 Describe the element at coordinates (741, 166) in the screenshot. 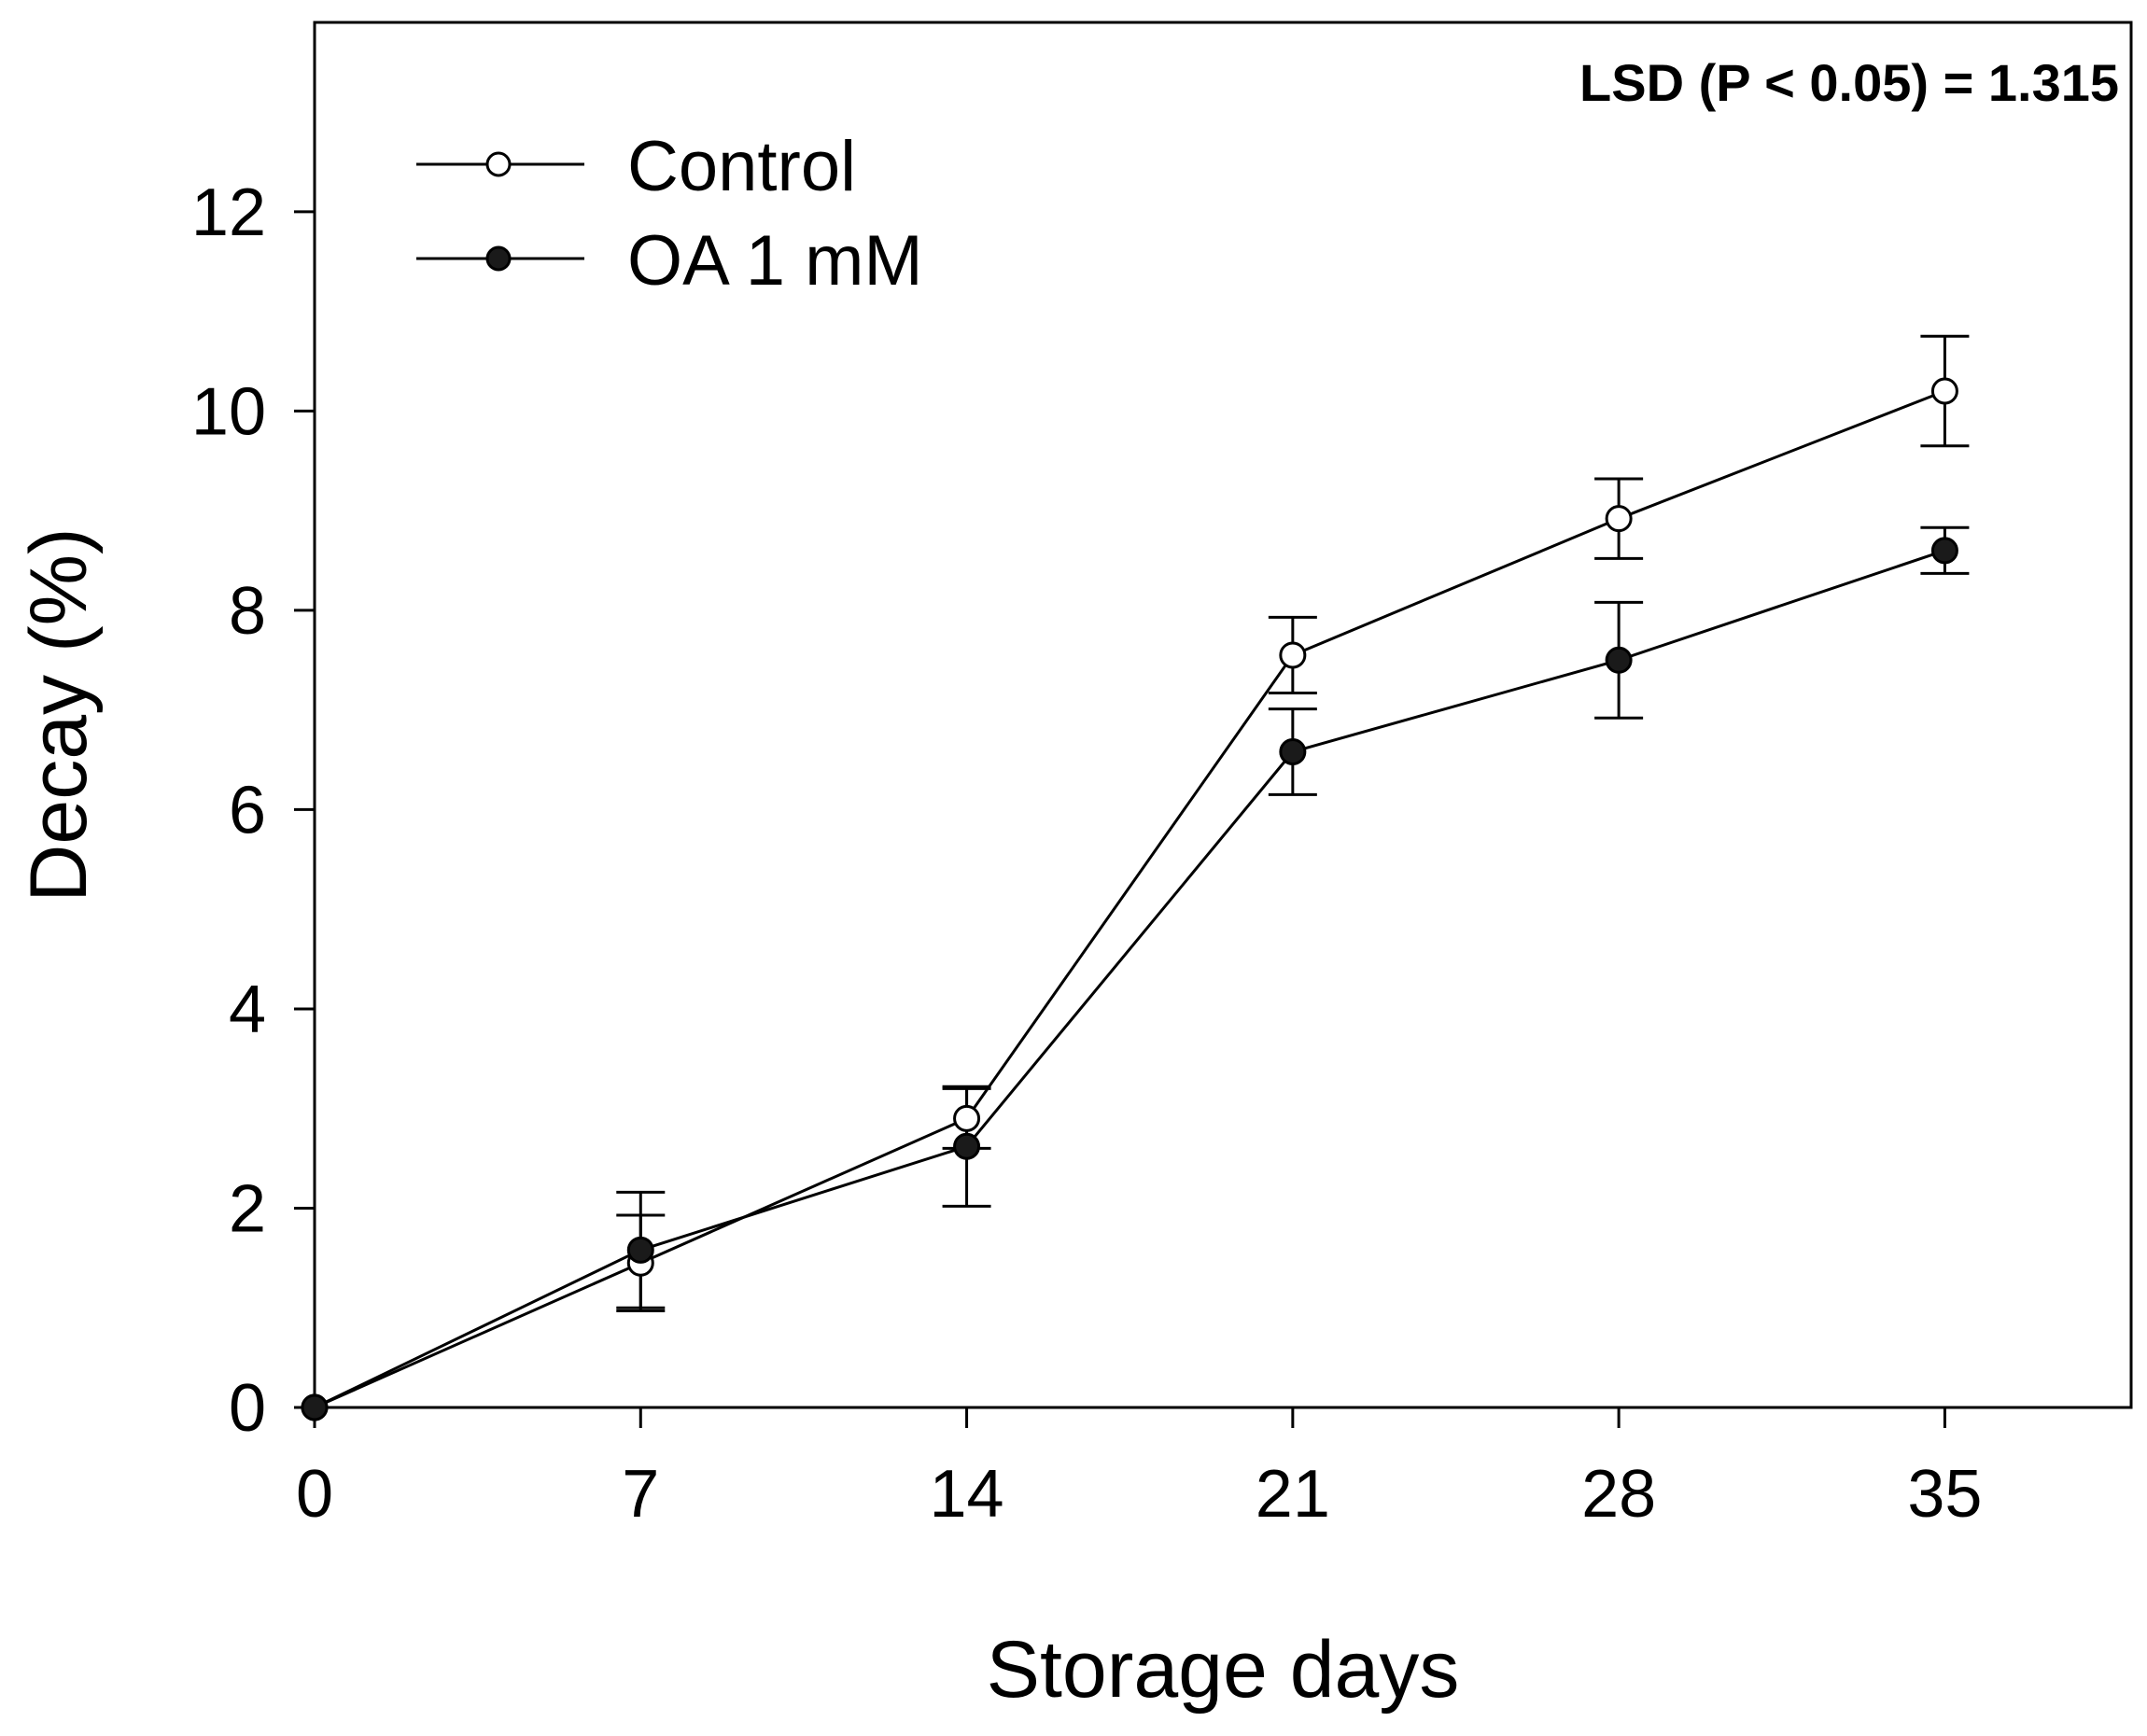

I see `legend-label-control: Control` at that location.